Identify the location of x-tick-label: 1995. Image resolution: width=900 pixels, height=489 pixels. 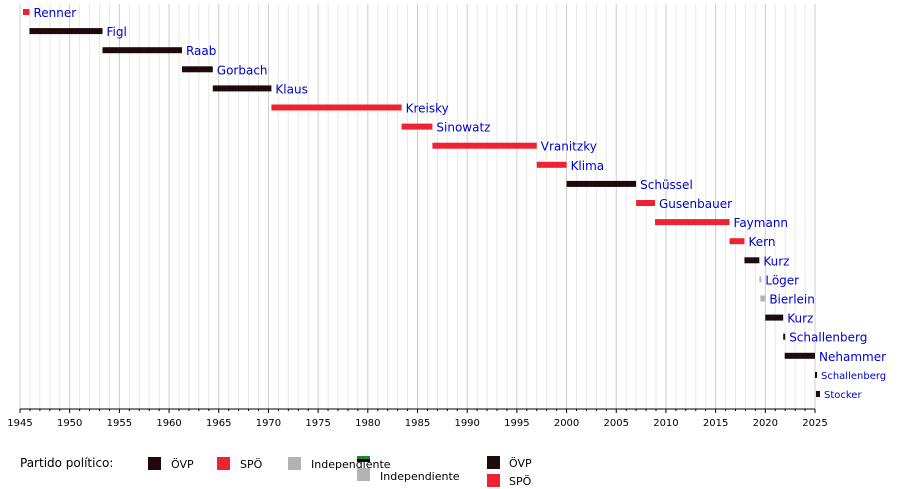
(516, 423).